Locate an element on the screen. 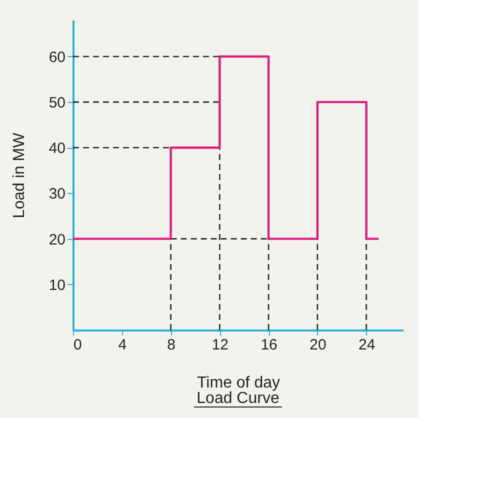  x-tick-label: 20 is located at coordinates (318, 345).